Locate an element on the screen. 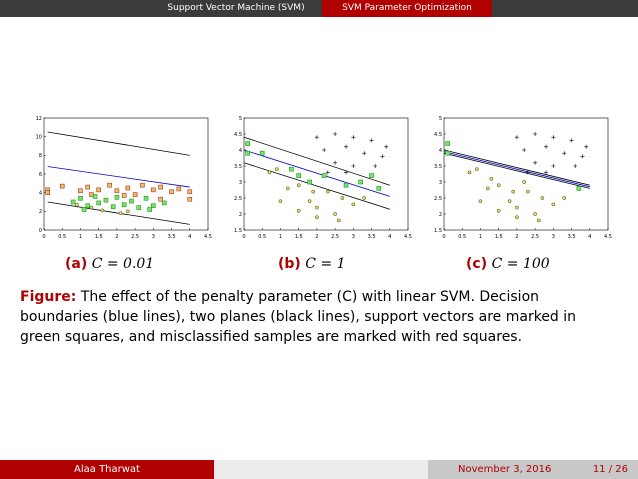  x-tick-label: 3 is located at coordinates (553, 237).